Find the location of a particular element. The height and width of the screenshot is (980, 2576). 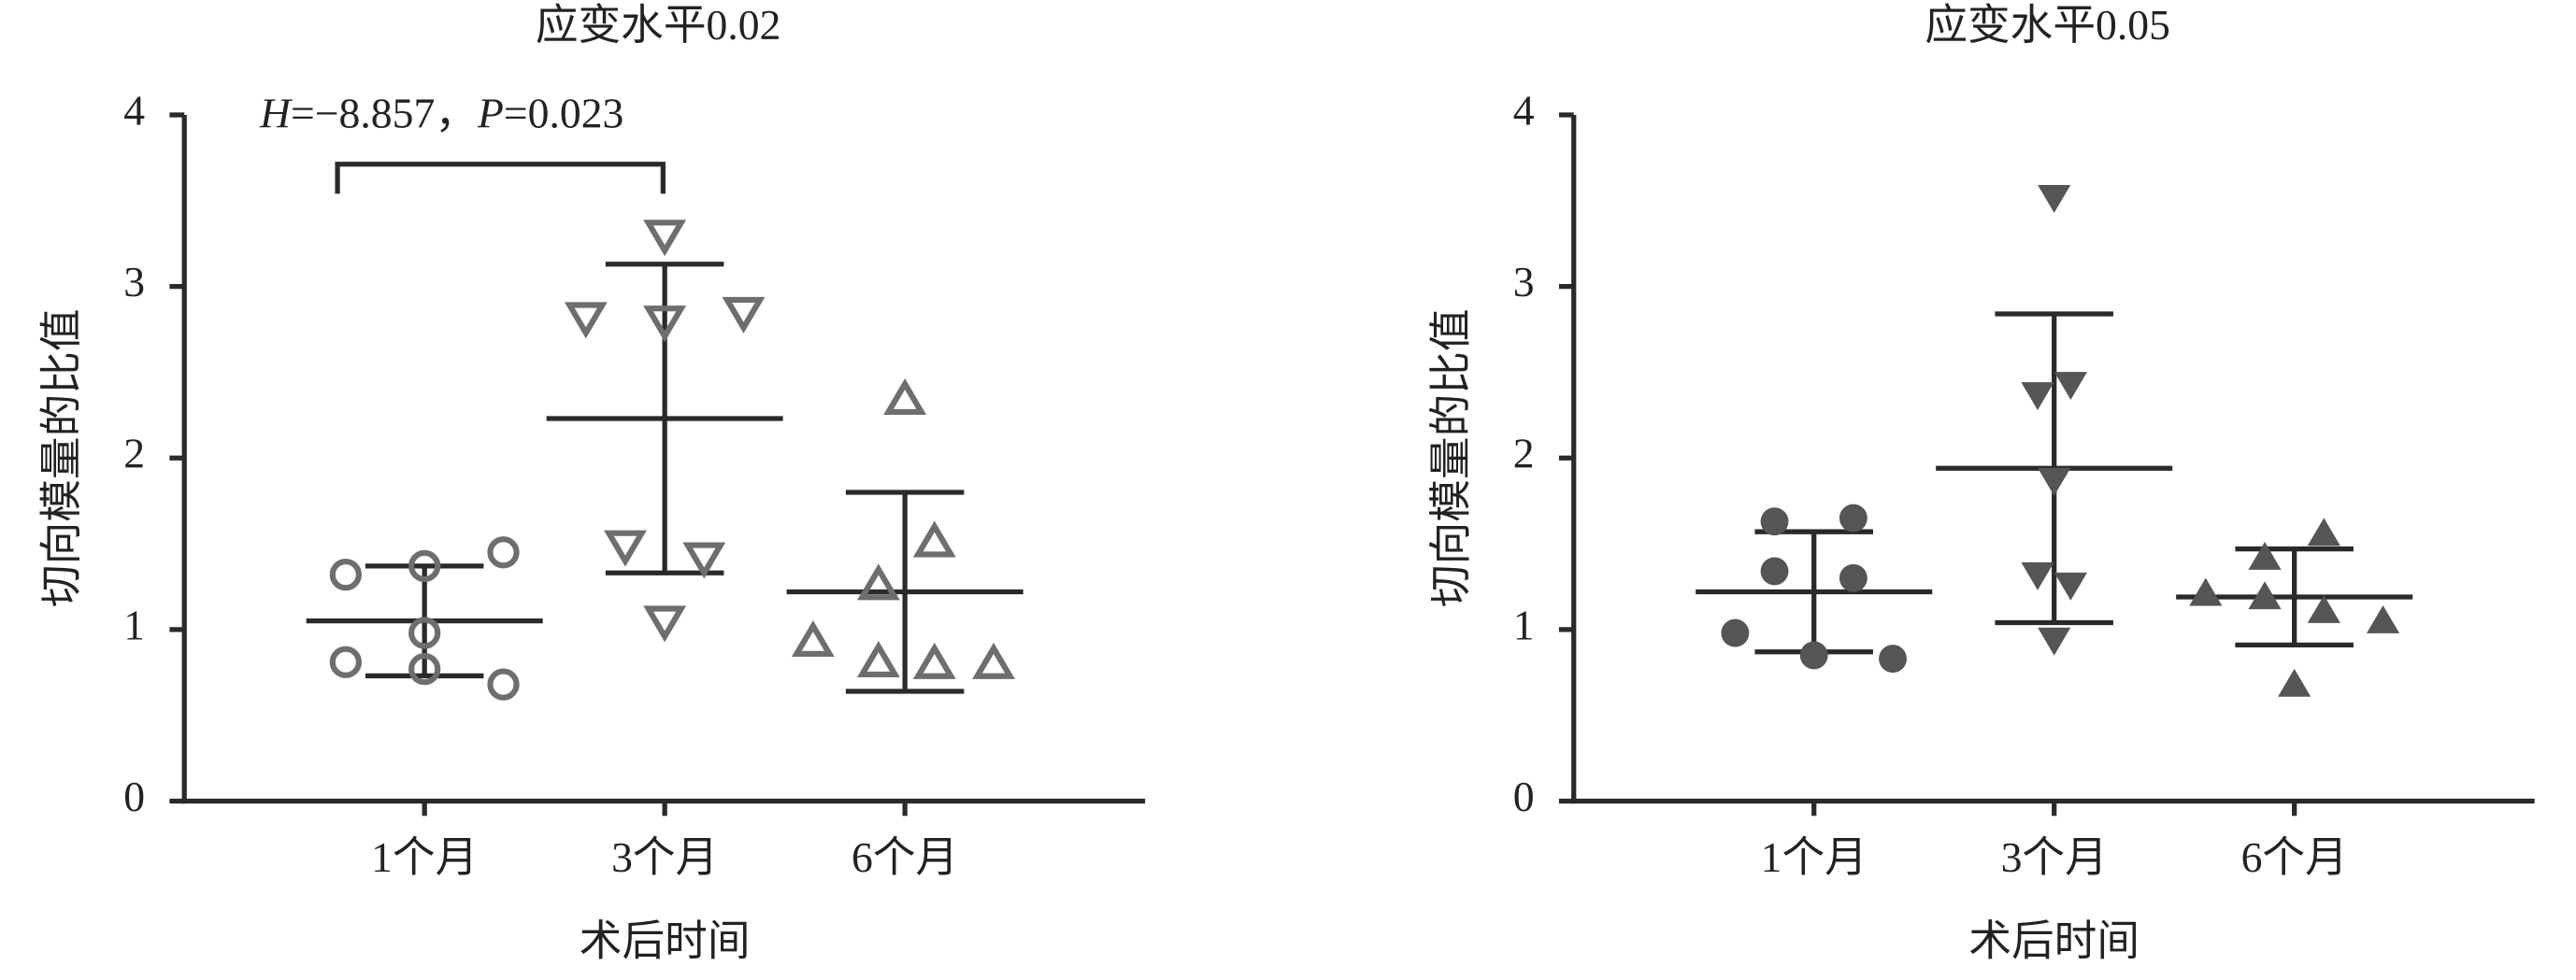

chart-title: 应变水平0.02 is located at coordinates (658, 25).